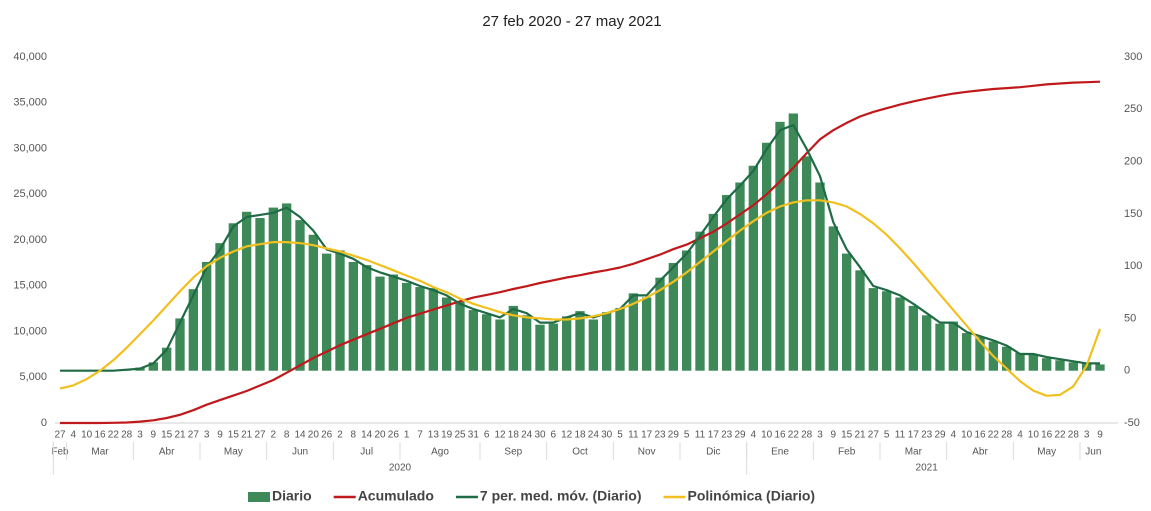  I want to click on y2-tick-label: 300, so click(1133, 57).